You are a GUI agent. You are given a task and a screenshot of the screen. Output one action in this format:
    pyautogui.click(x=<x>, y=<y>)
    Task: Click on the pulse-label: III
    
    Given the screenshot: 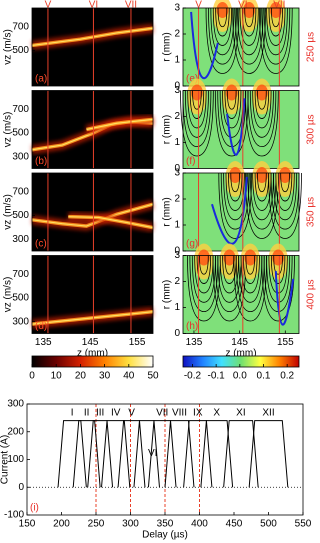 What is the action you would take?
    pyautogui.click(x=100, y=412)
    